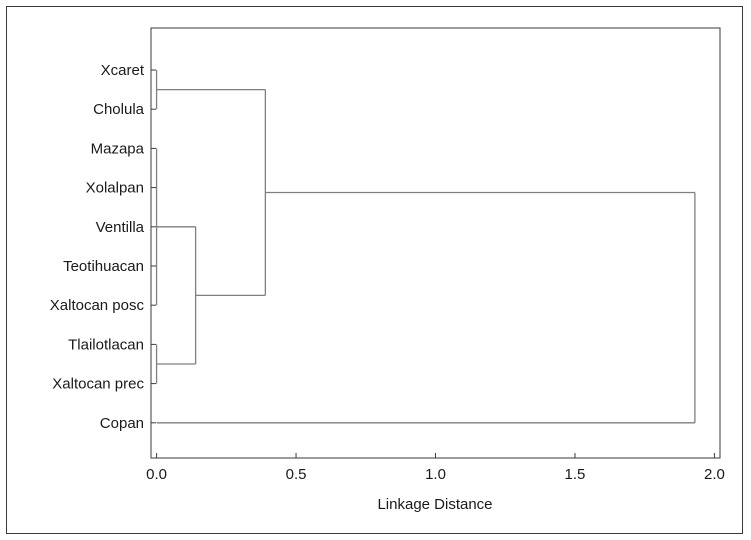 This screenshot has height=540, width=751. Describe the element at coordinates (118, 148) in the screenshot. I see `leaf-label: Mazapa` at that location.